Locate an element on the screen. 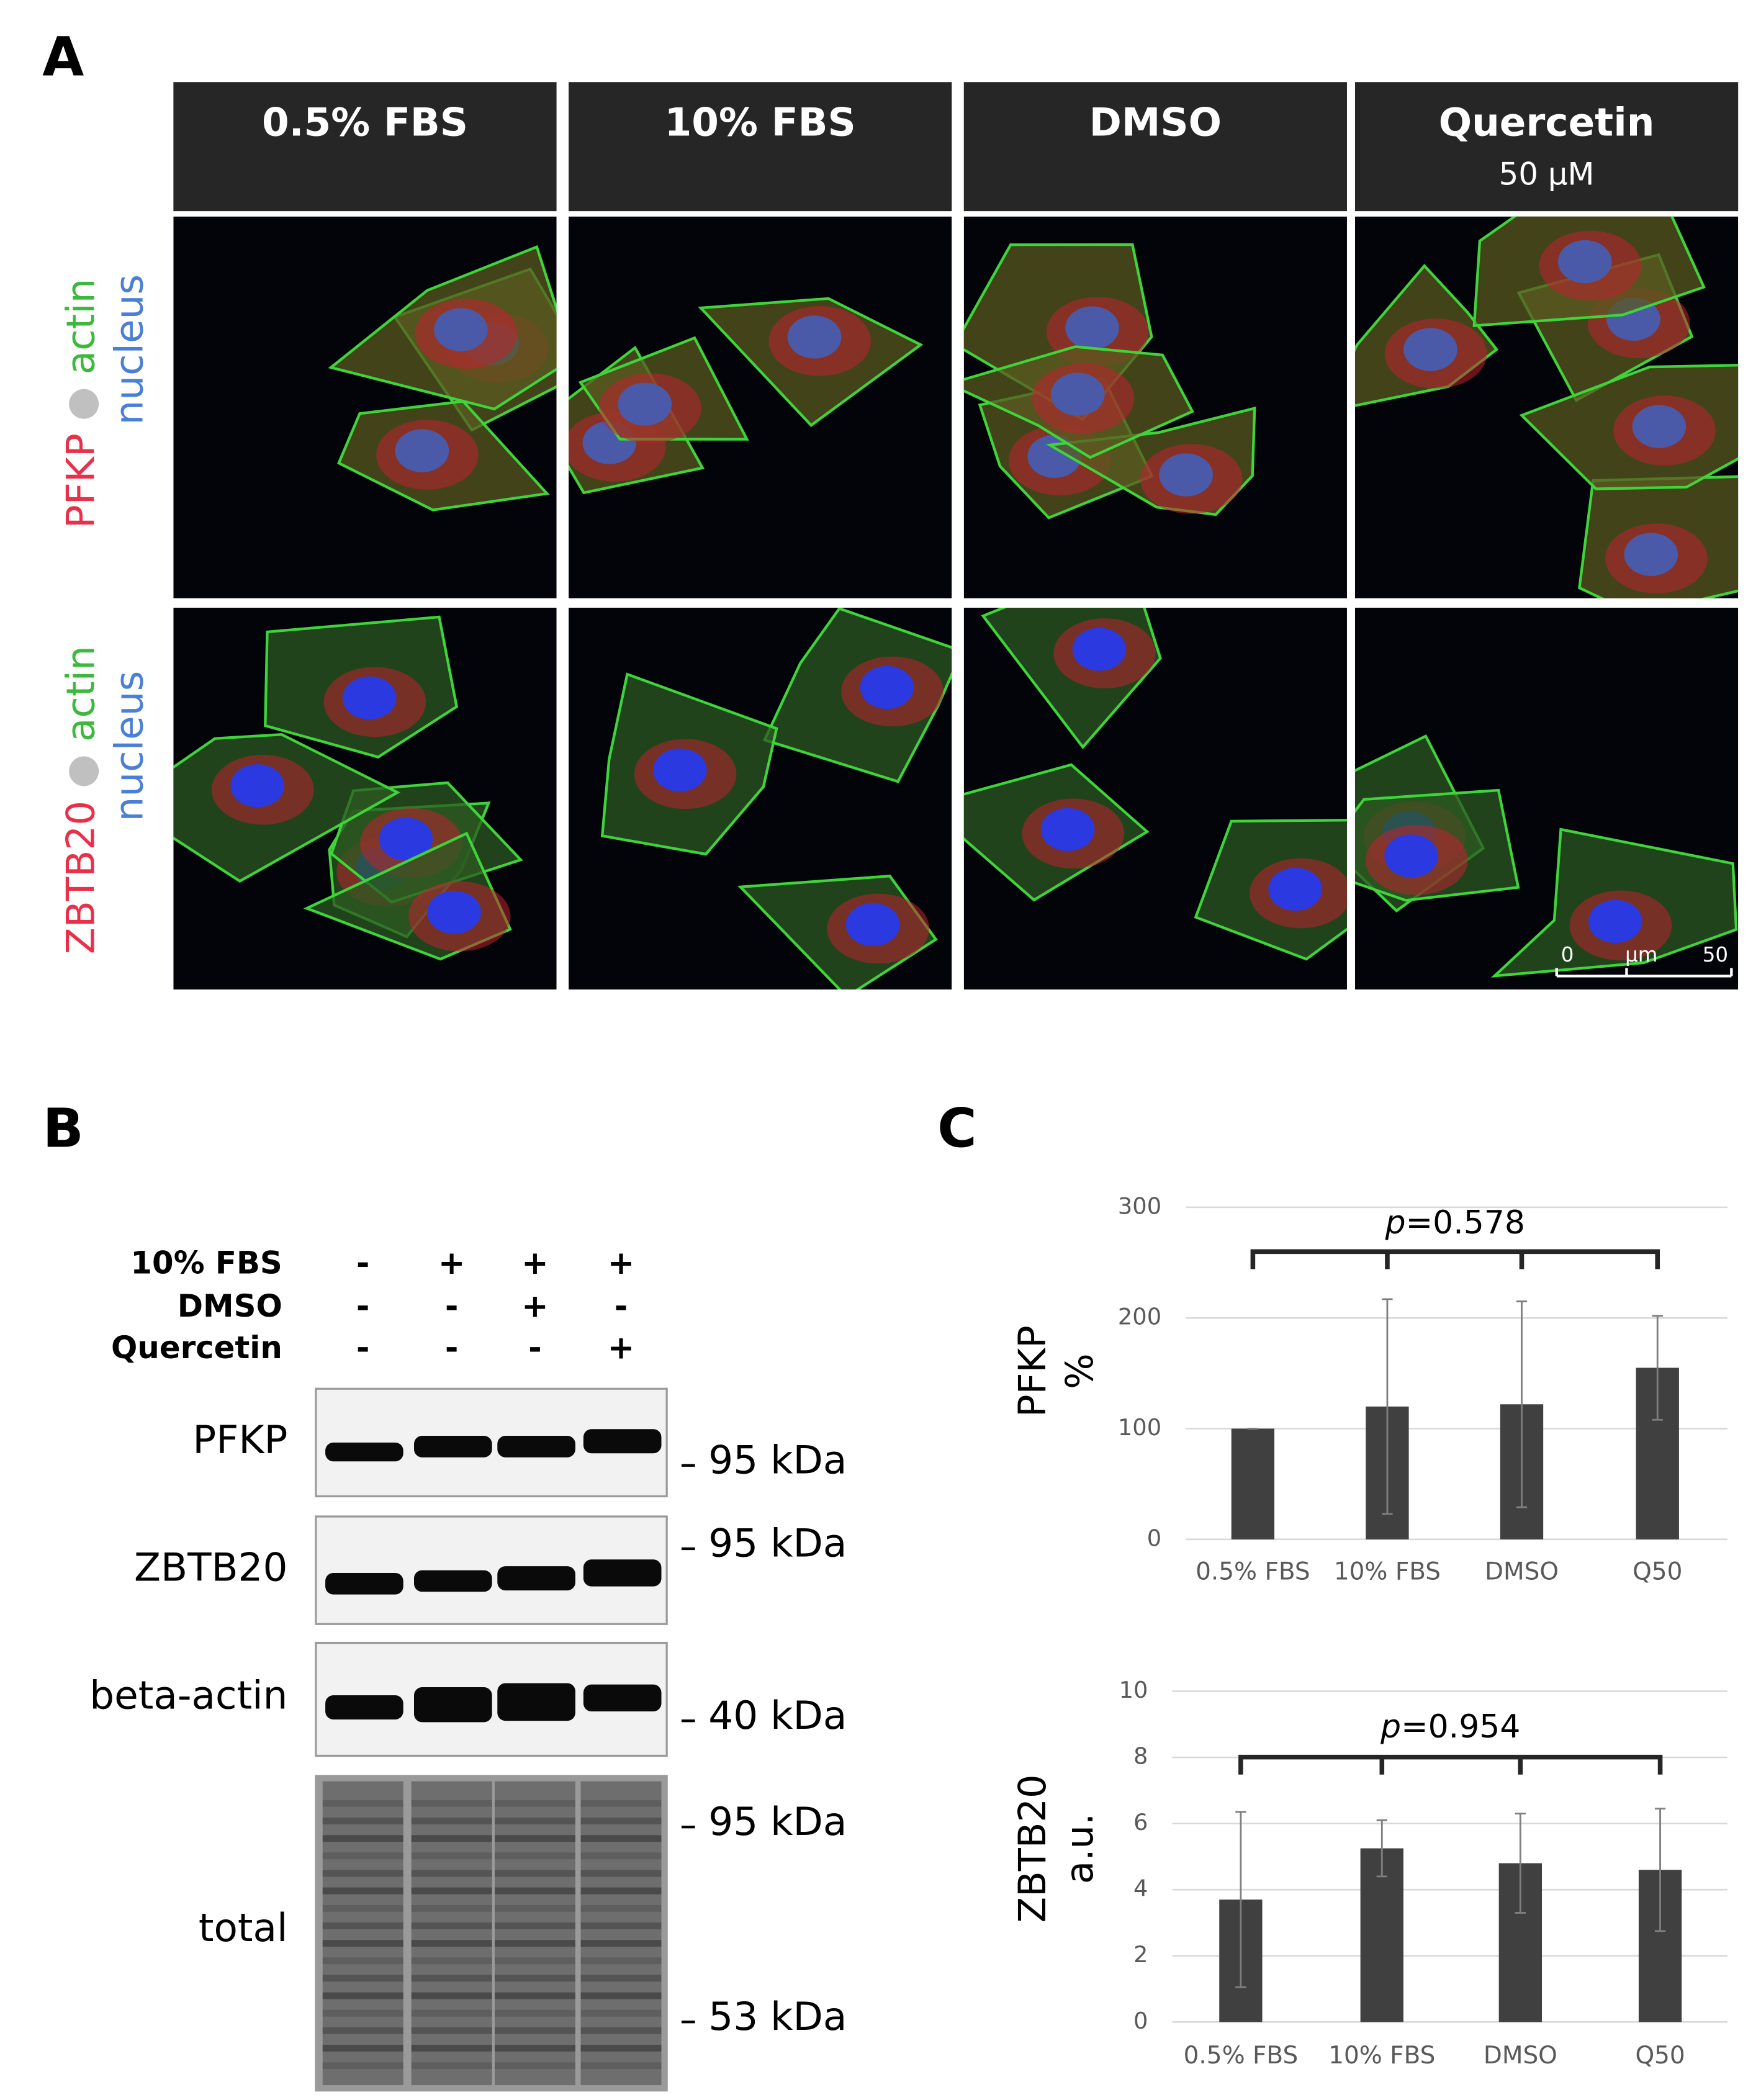 This screenshot has height=2100, width=1761. row-label-nucleus: nucleus is located at coordinates (128, 747).